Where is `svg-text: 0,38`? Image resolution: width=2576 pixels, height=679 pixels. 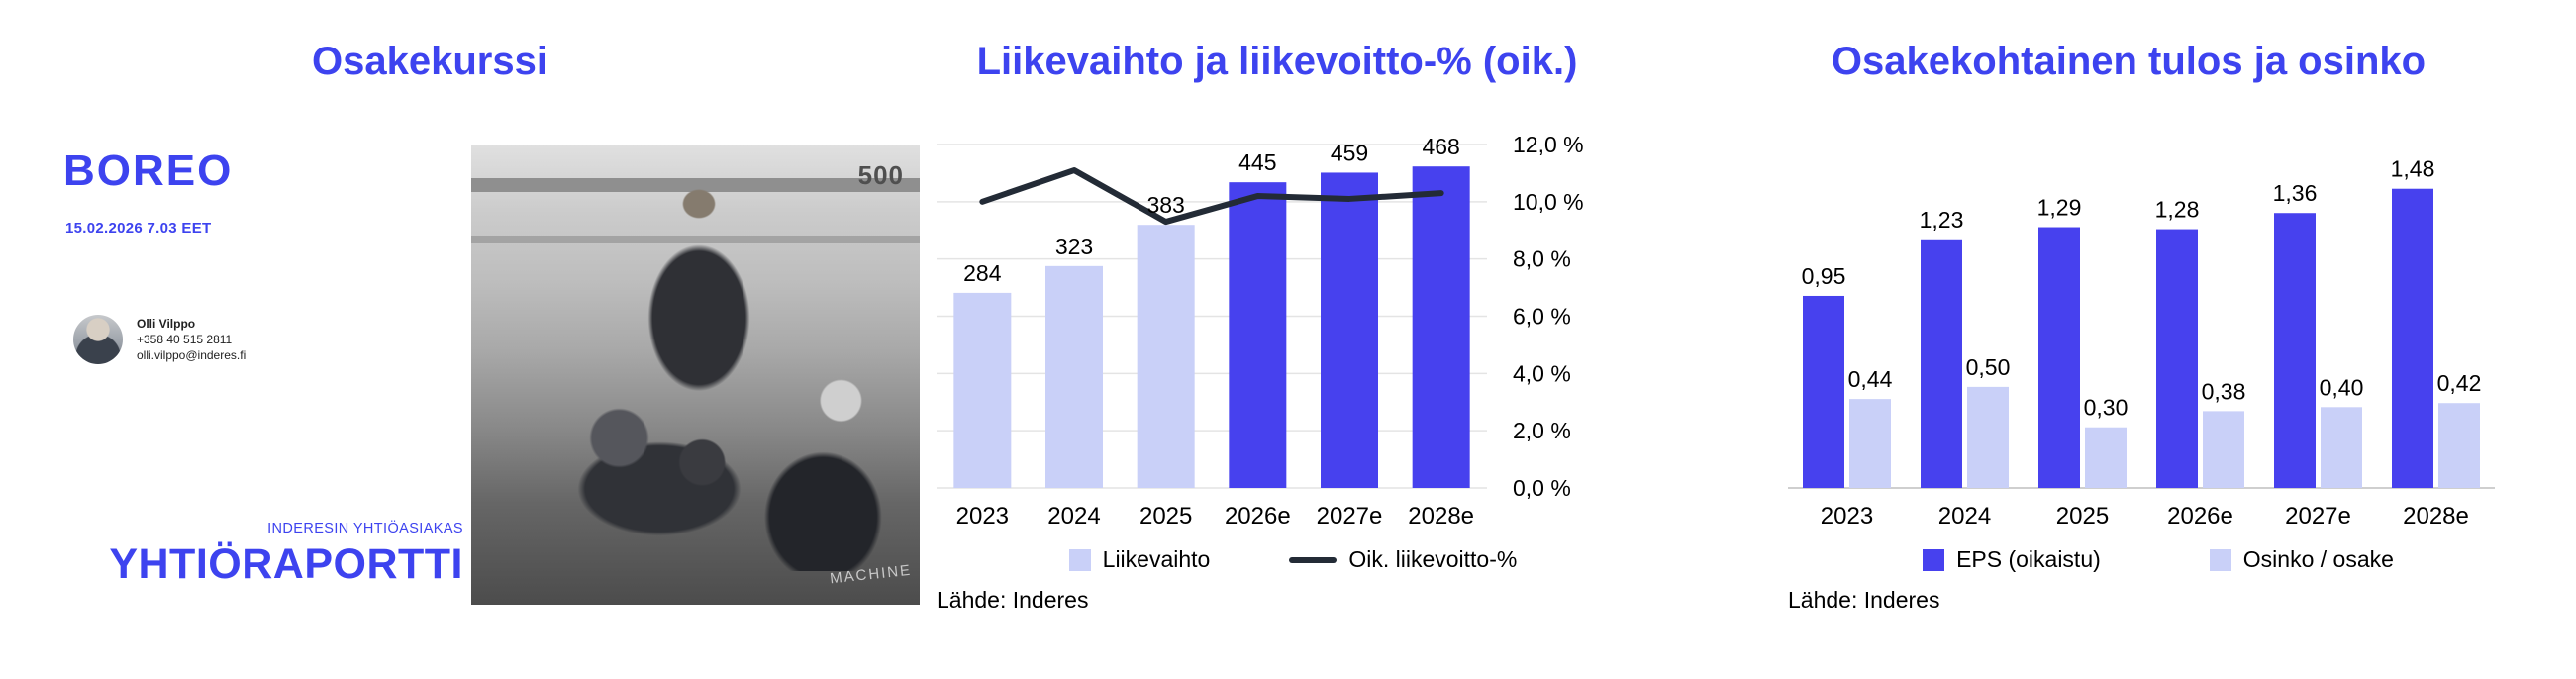 svg-text: 0,38 is located at coordinates (2224, 391).